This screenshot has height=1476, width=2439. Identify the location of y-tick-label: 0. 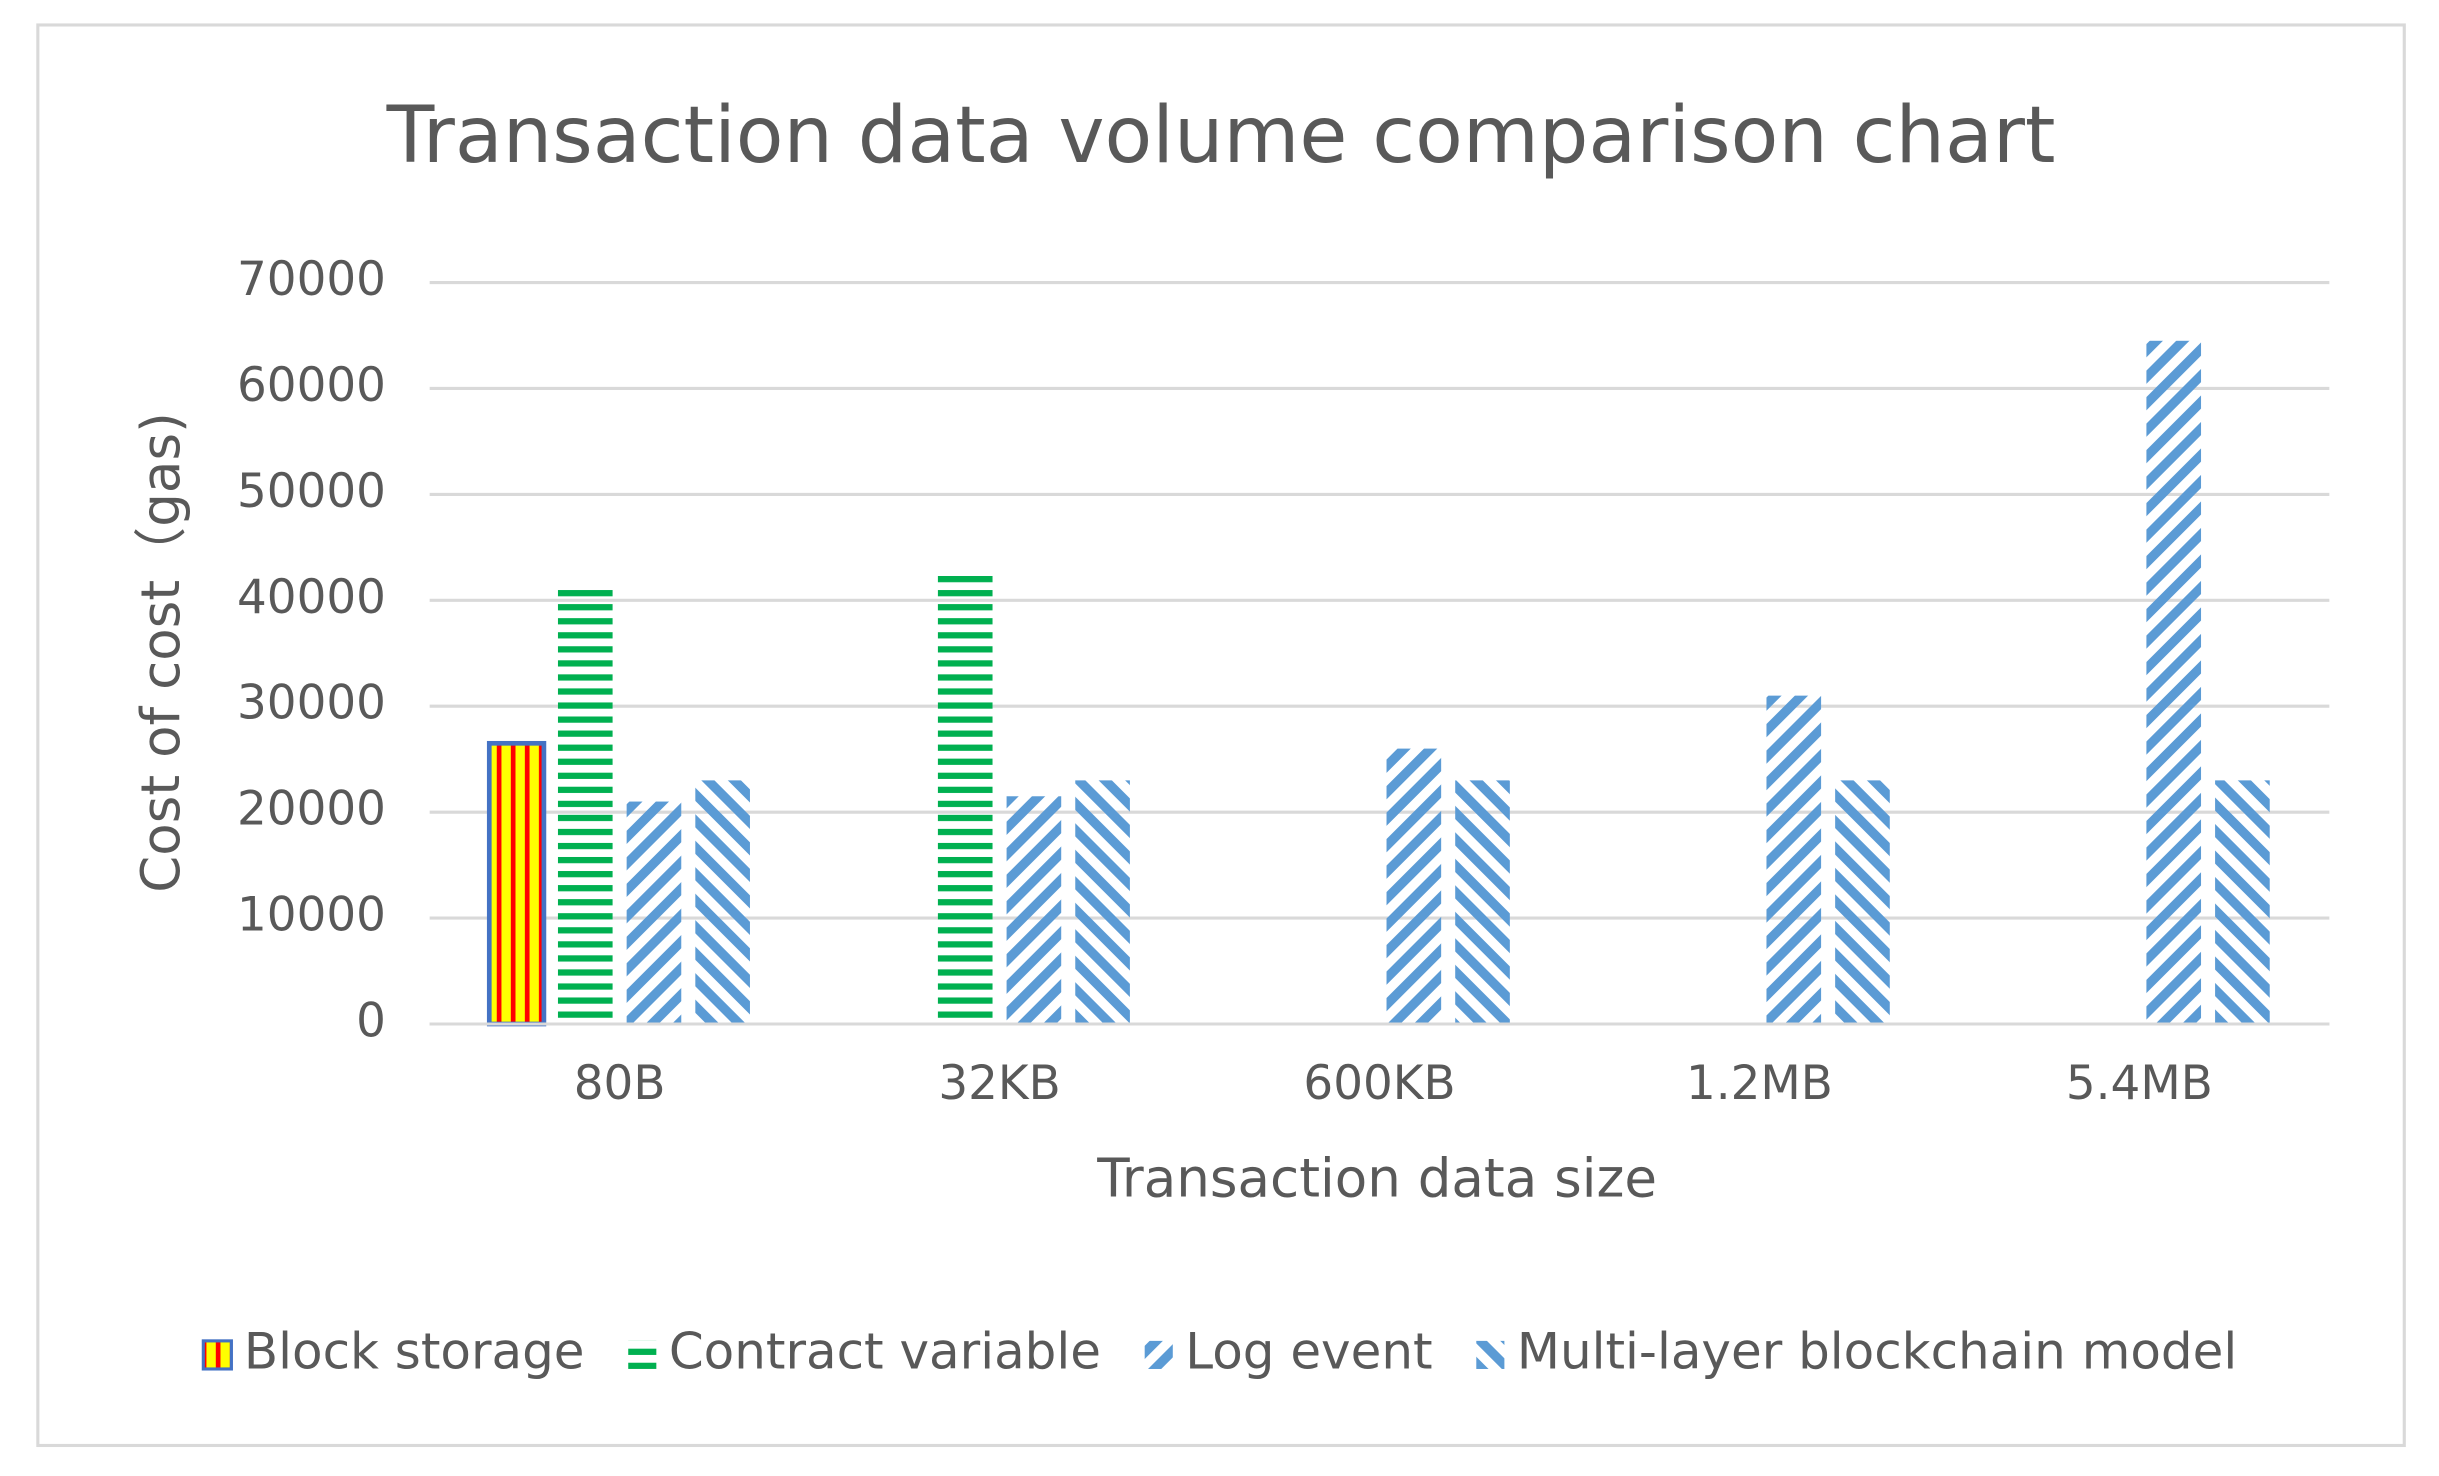
(371, 1021).